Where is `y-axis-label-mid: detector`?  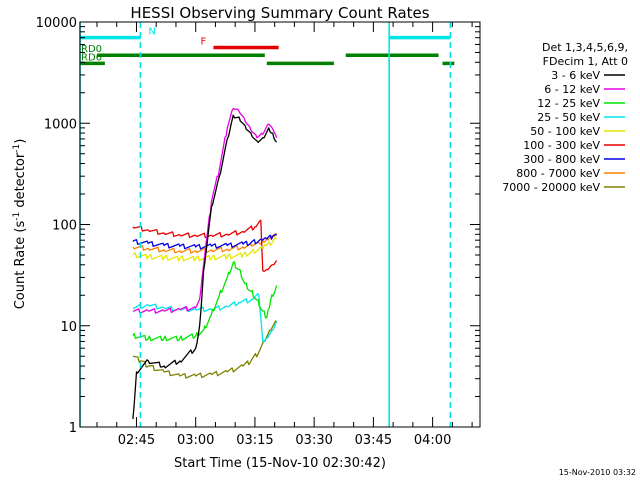
y-axis-label-mid: detector is located at coordinates (20, 182).